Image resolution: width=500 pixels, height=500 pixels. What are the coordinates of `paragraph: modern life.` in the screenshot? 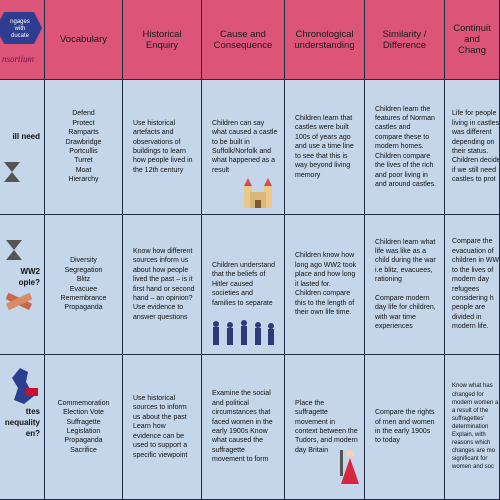 It's located at (470, 327).